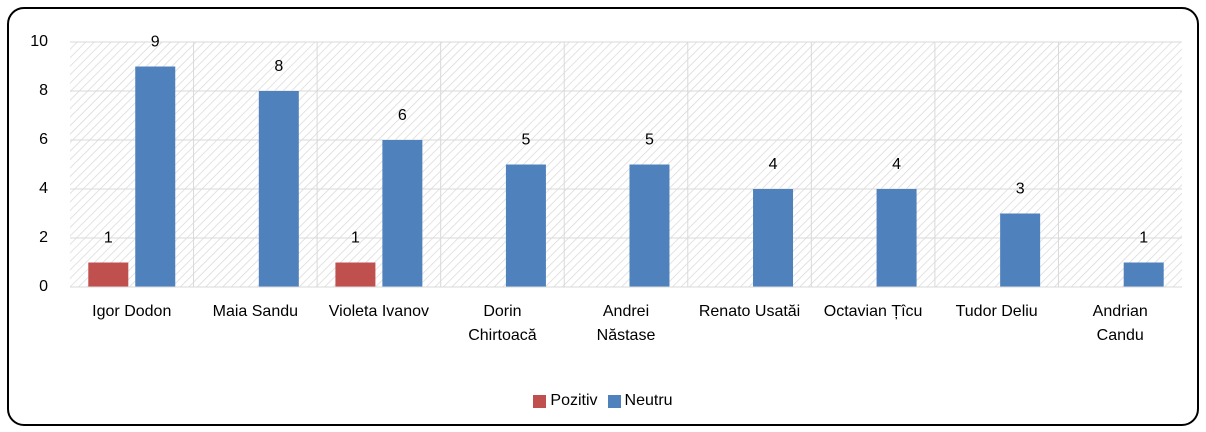 The image size is (1206, 432). I want to click on x-tick-label: Andrei Năstase, so click(626, 323).